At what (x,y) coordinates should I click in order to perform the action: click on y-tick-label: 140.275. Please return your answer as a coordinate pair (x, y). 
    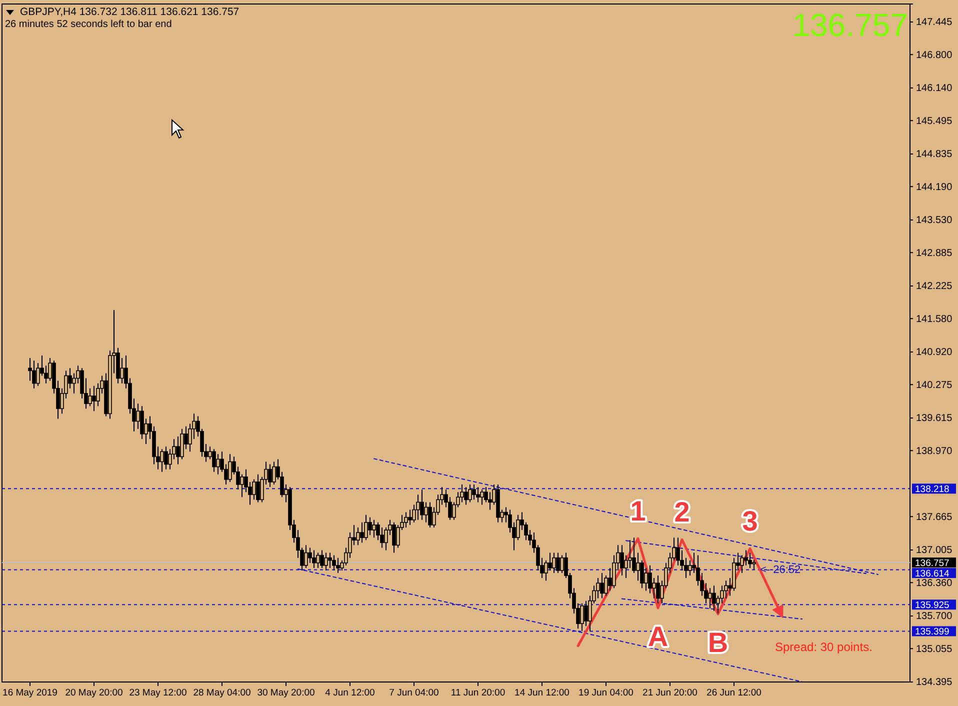
    Looking at the image, I should click on (934, 385).